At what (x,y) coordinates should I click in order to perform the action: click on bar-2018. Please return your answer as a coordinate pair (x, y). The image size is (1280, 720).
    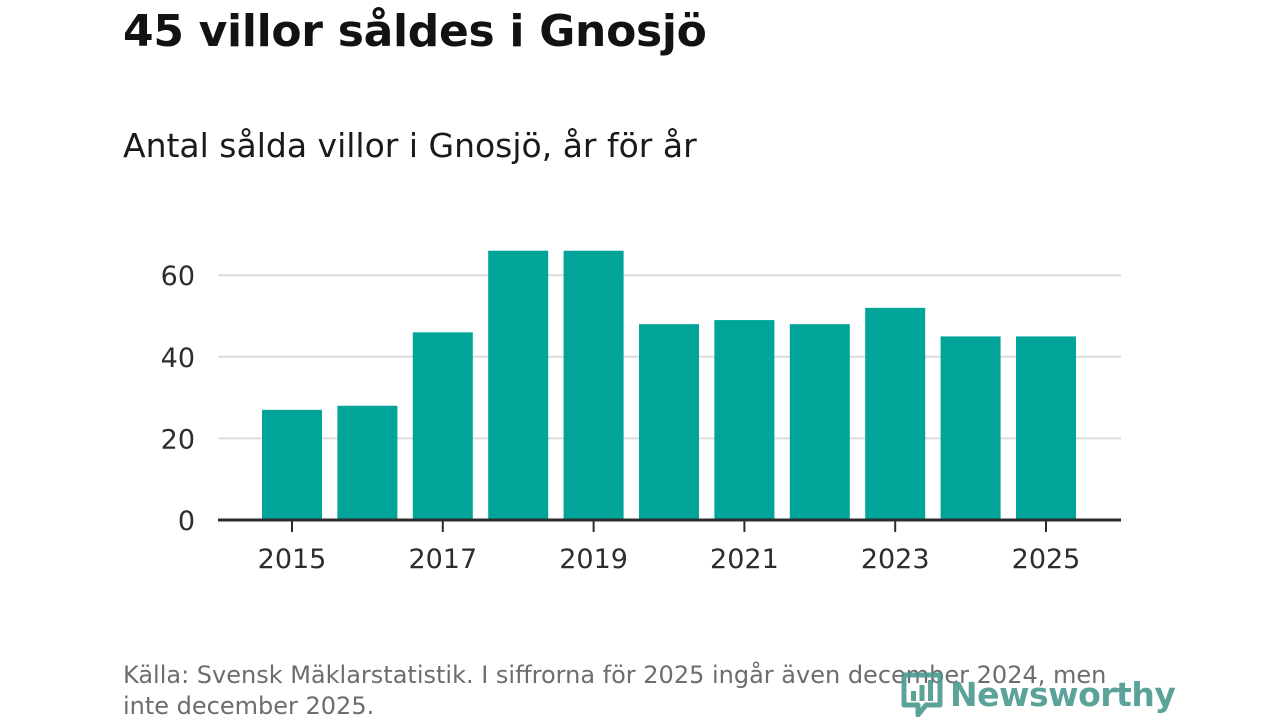
    Looking at the image, I should click on (518, 385).